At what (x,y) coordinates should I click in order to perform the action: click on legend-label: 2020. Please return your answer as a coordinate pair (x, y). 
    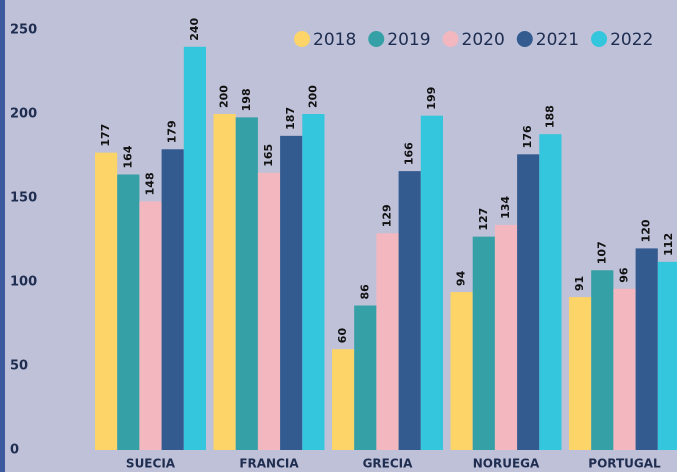
    Looking at the image, I should click on (483, 40).